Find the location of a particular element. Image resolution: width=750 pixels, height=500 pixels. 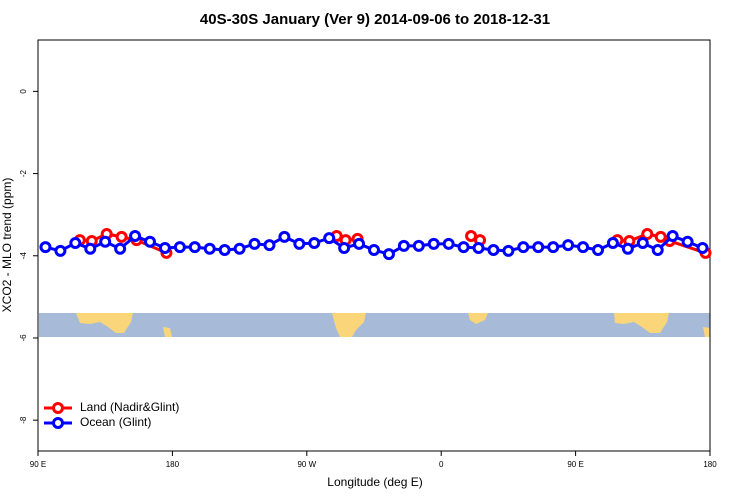

y-tick-label: -6 is located at coordinates (23, 338).